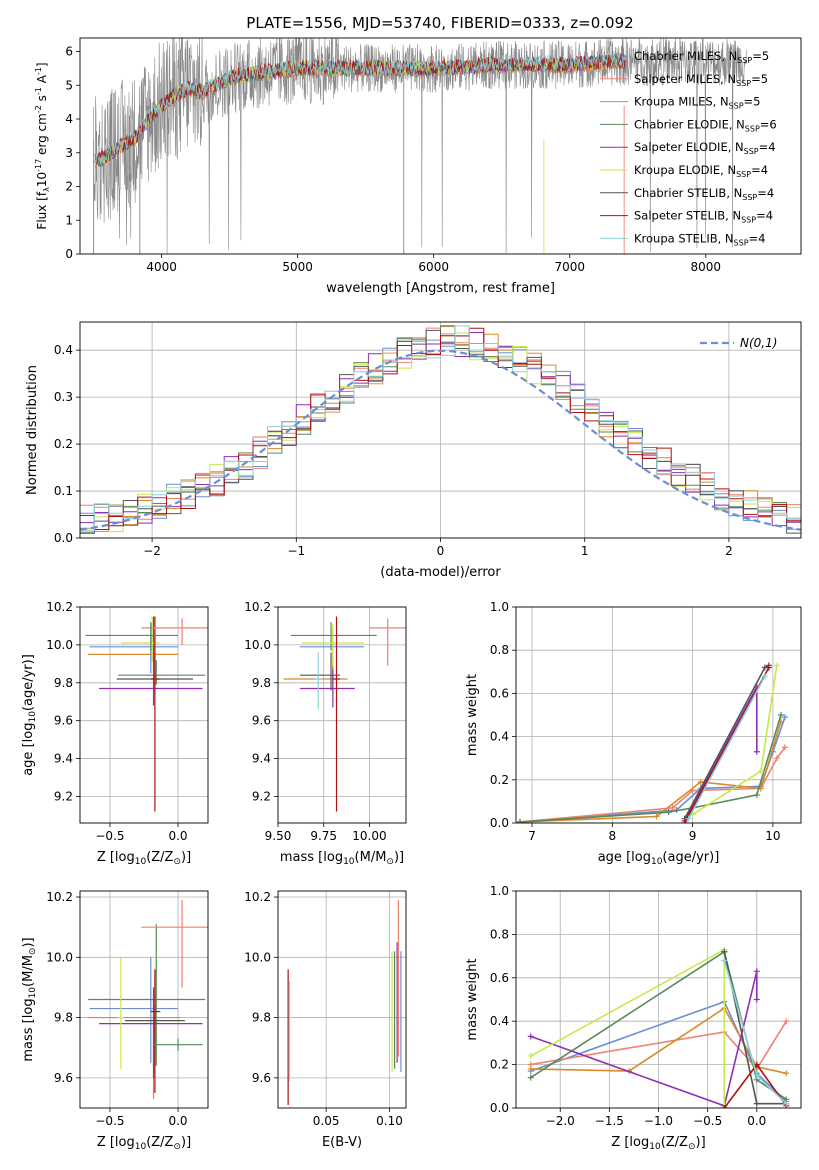 The height and width of the screenshot is (1170, 819). Describe the element at coordinates (42, 64) in the screenshot. I see `y-axis-label-part: ]` at that location.